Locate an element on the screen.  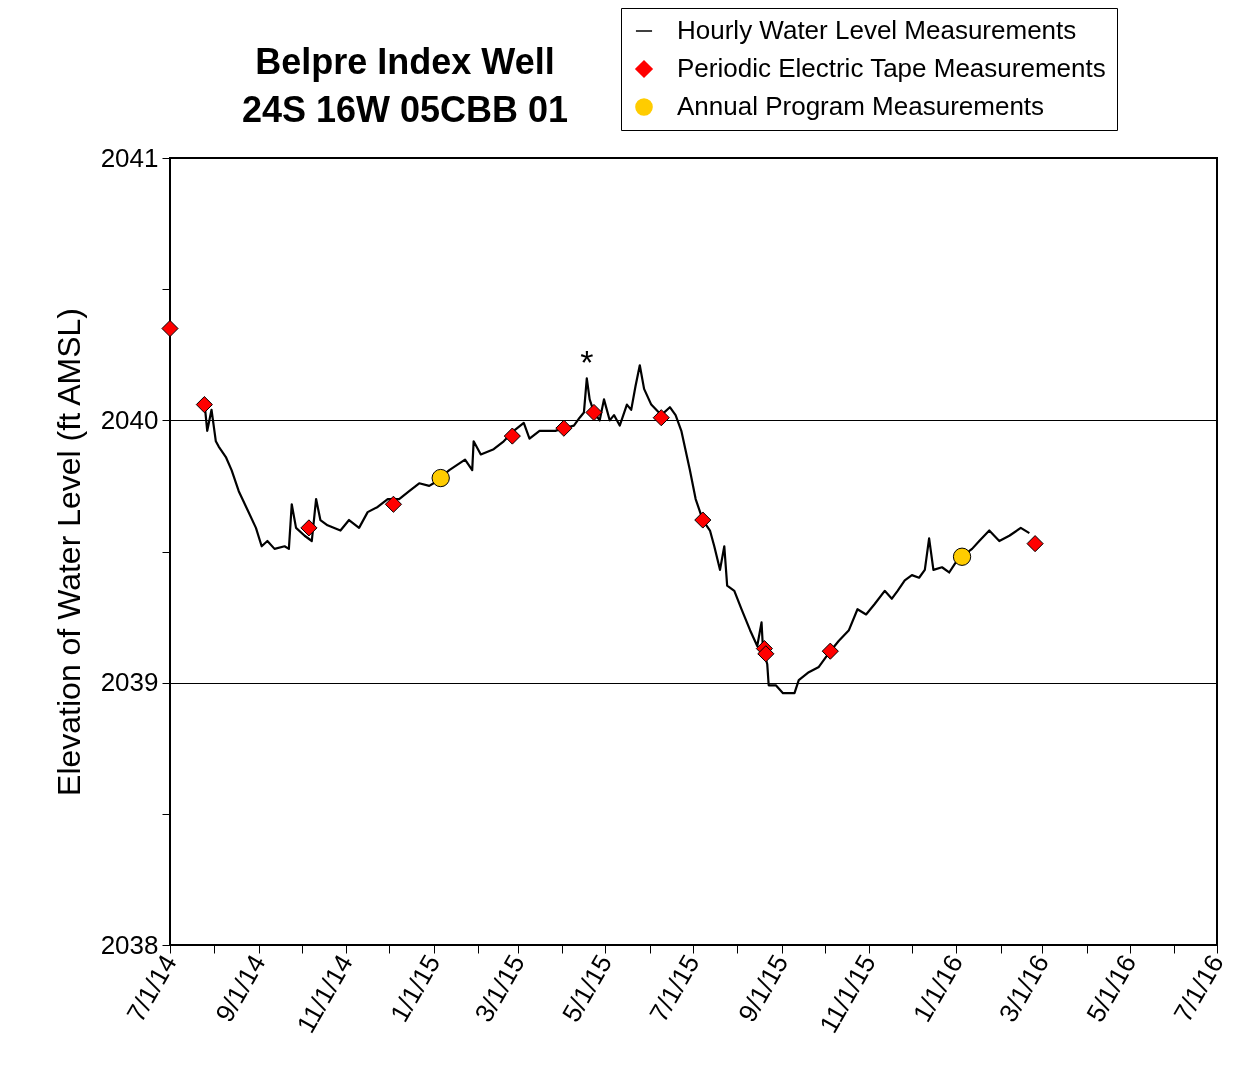
y-tick-label: 2041 is located at coordinates (129, 157).